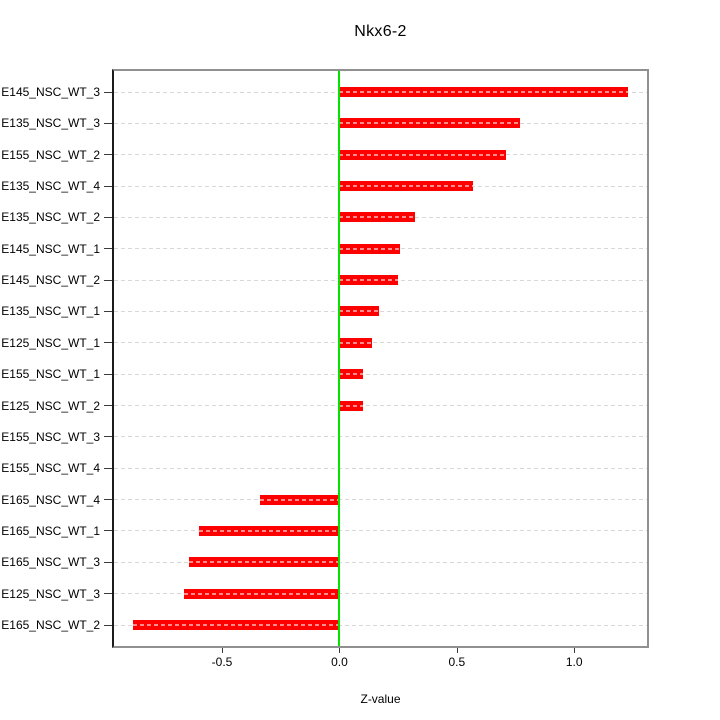 Image resolution: width=720 pixels, height=720 pixels. What do you see at coordinates (50, 186) in the screenshot?
I see `y-label: E135_NSC_WT_4` at bounding box center [50, 186].